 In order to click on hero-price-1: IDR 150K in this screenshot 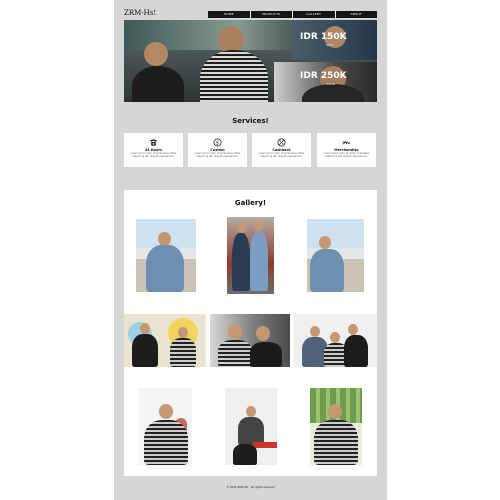, I will do `click(323, 37)`.